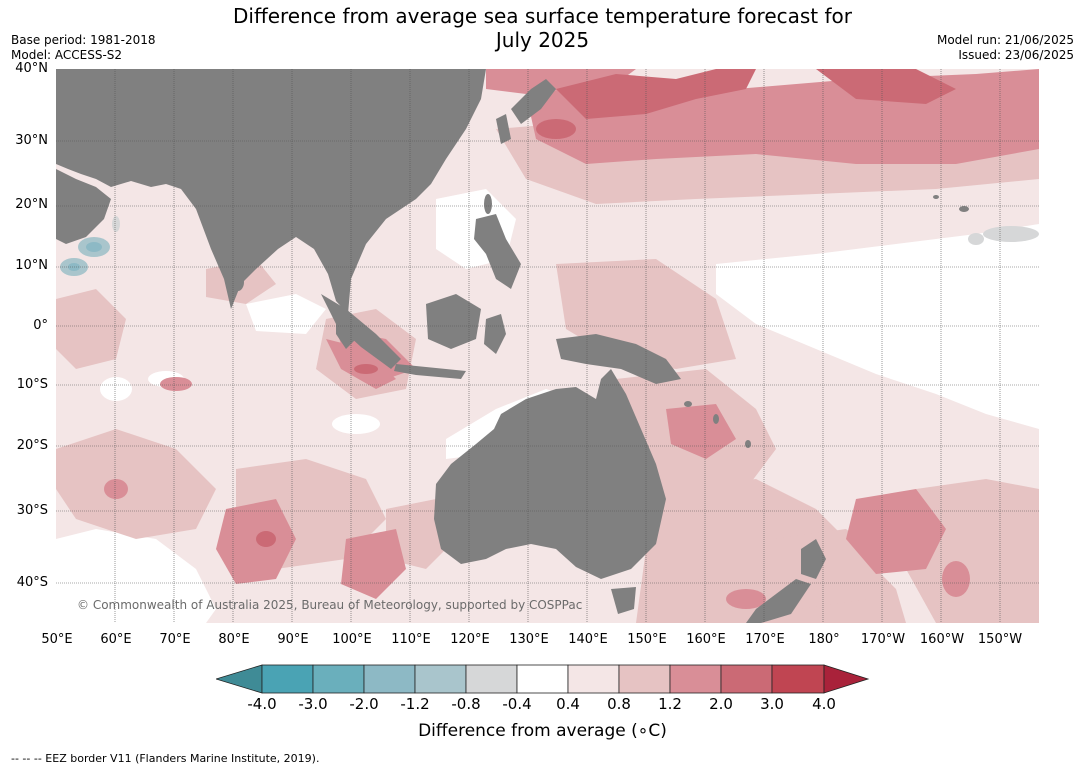  What do you see at coordinates (40, 325) in the screenshot?
I see `lat-label-equator: 0°` at bounding box center [40, 325].